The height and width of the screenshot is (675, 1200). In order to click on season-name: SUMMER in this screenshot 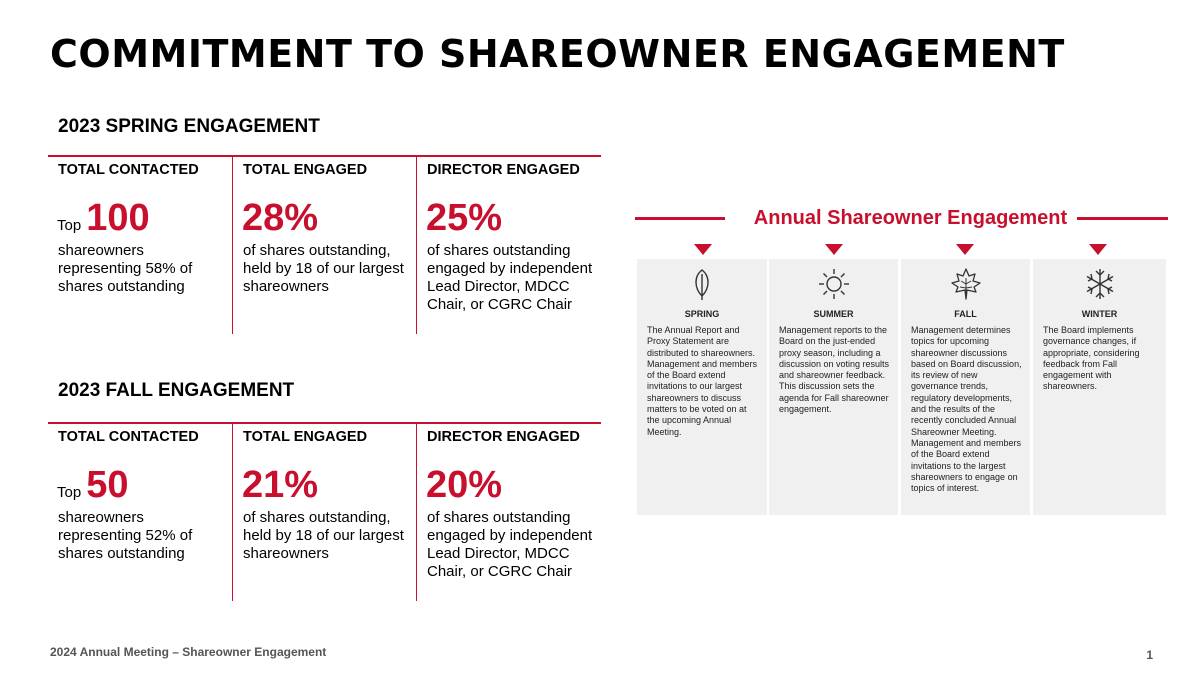, I will do `click(833, 314)`.